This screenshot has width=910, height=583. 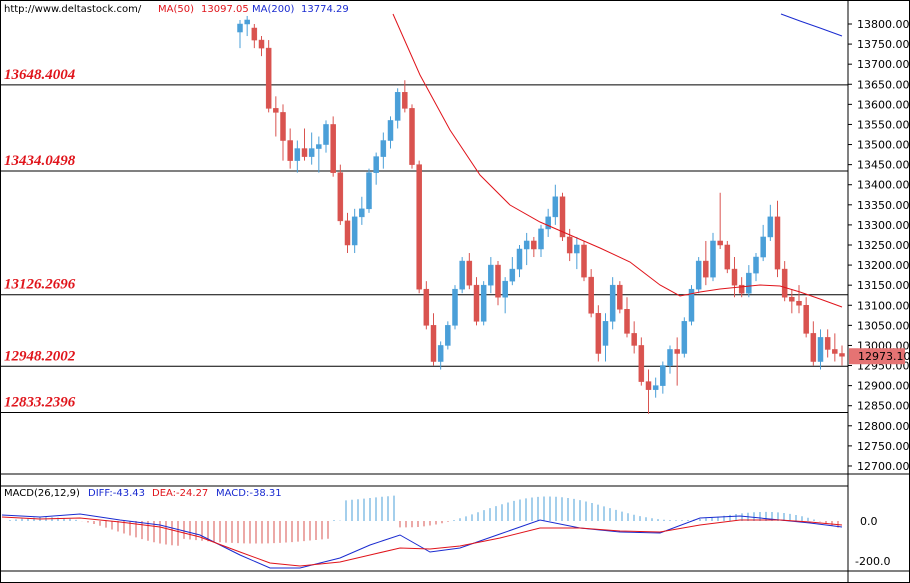 I want to click on ma200-line, so click(x=811, y=25).